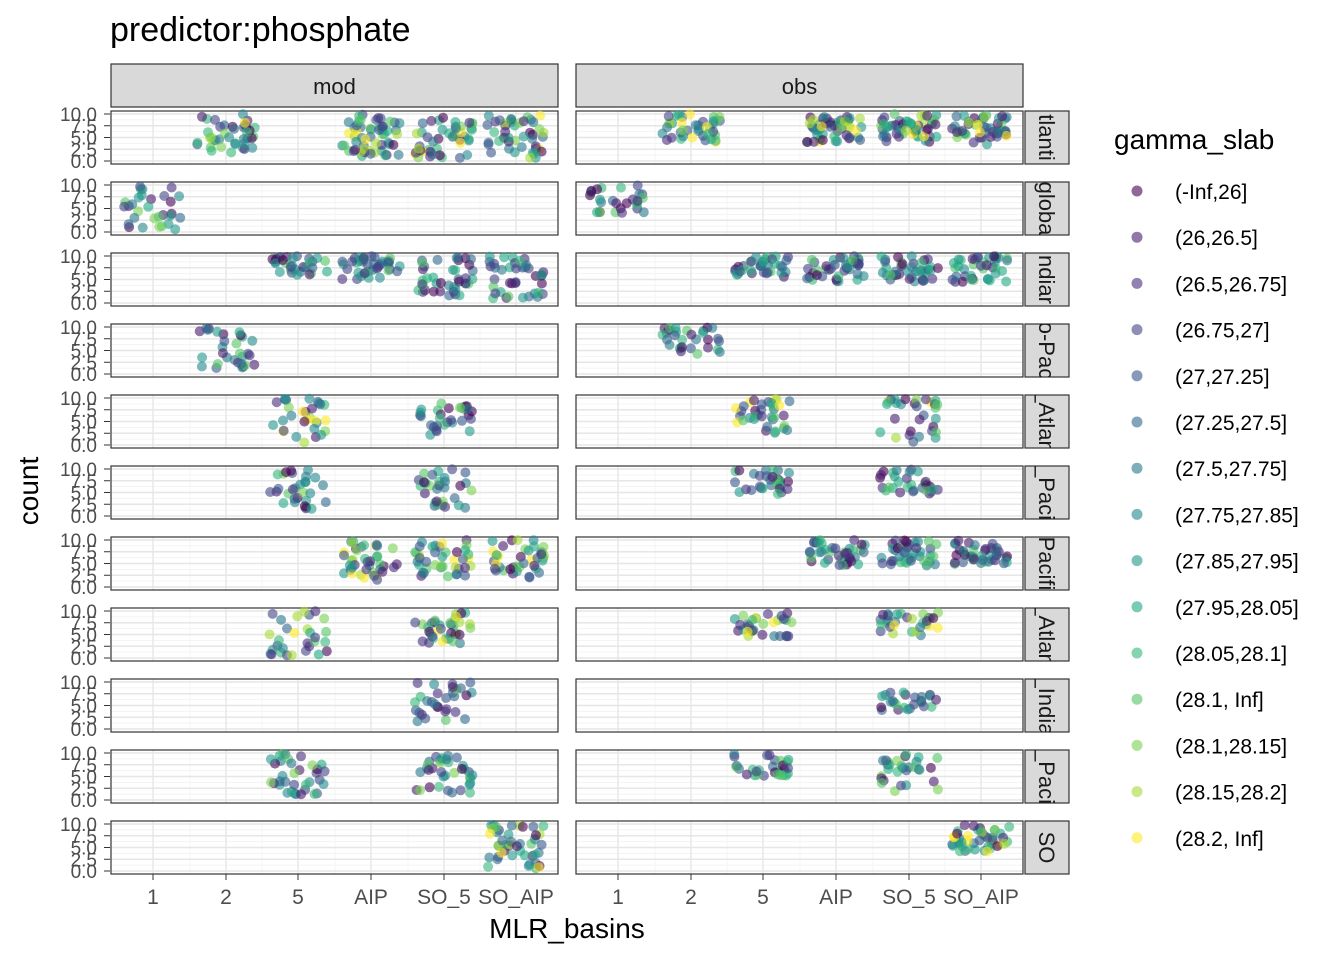  Describe the element at coordinates (909, 701) in the screenshot. I see `points-S_Indian-obs` at that location.